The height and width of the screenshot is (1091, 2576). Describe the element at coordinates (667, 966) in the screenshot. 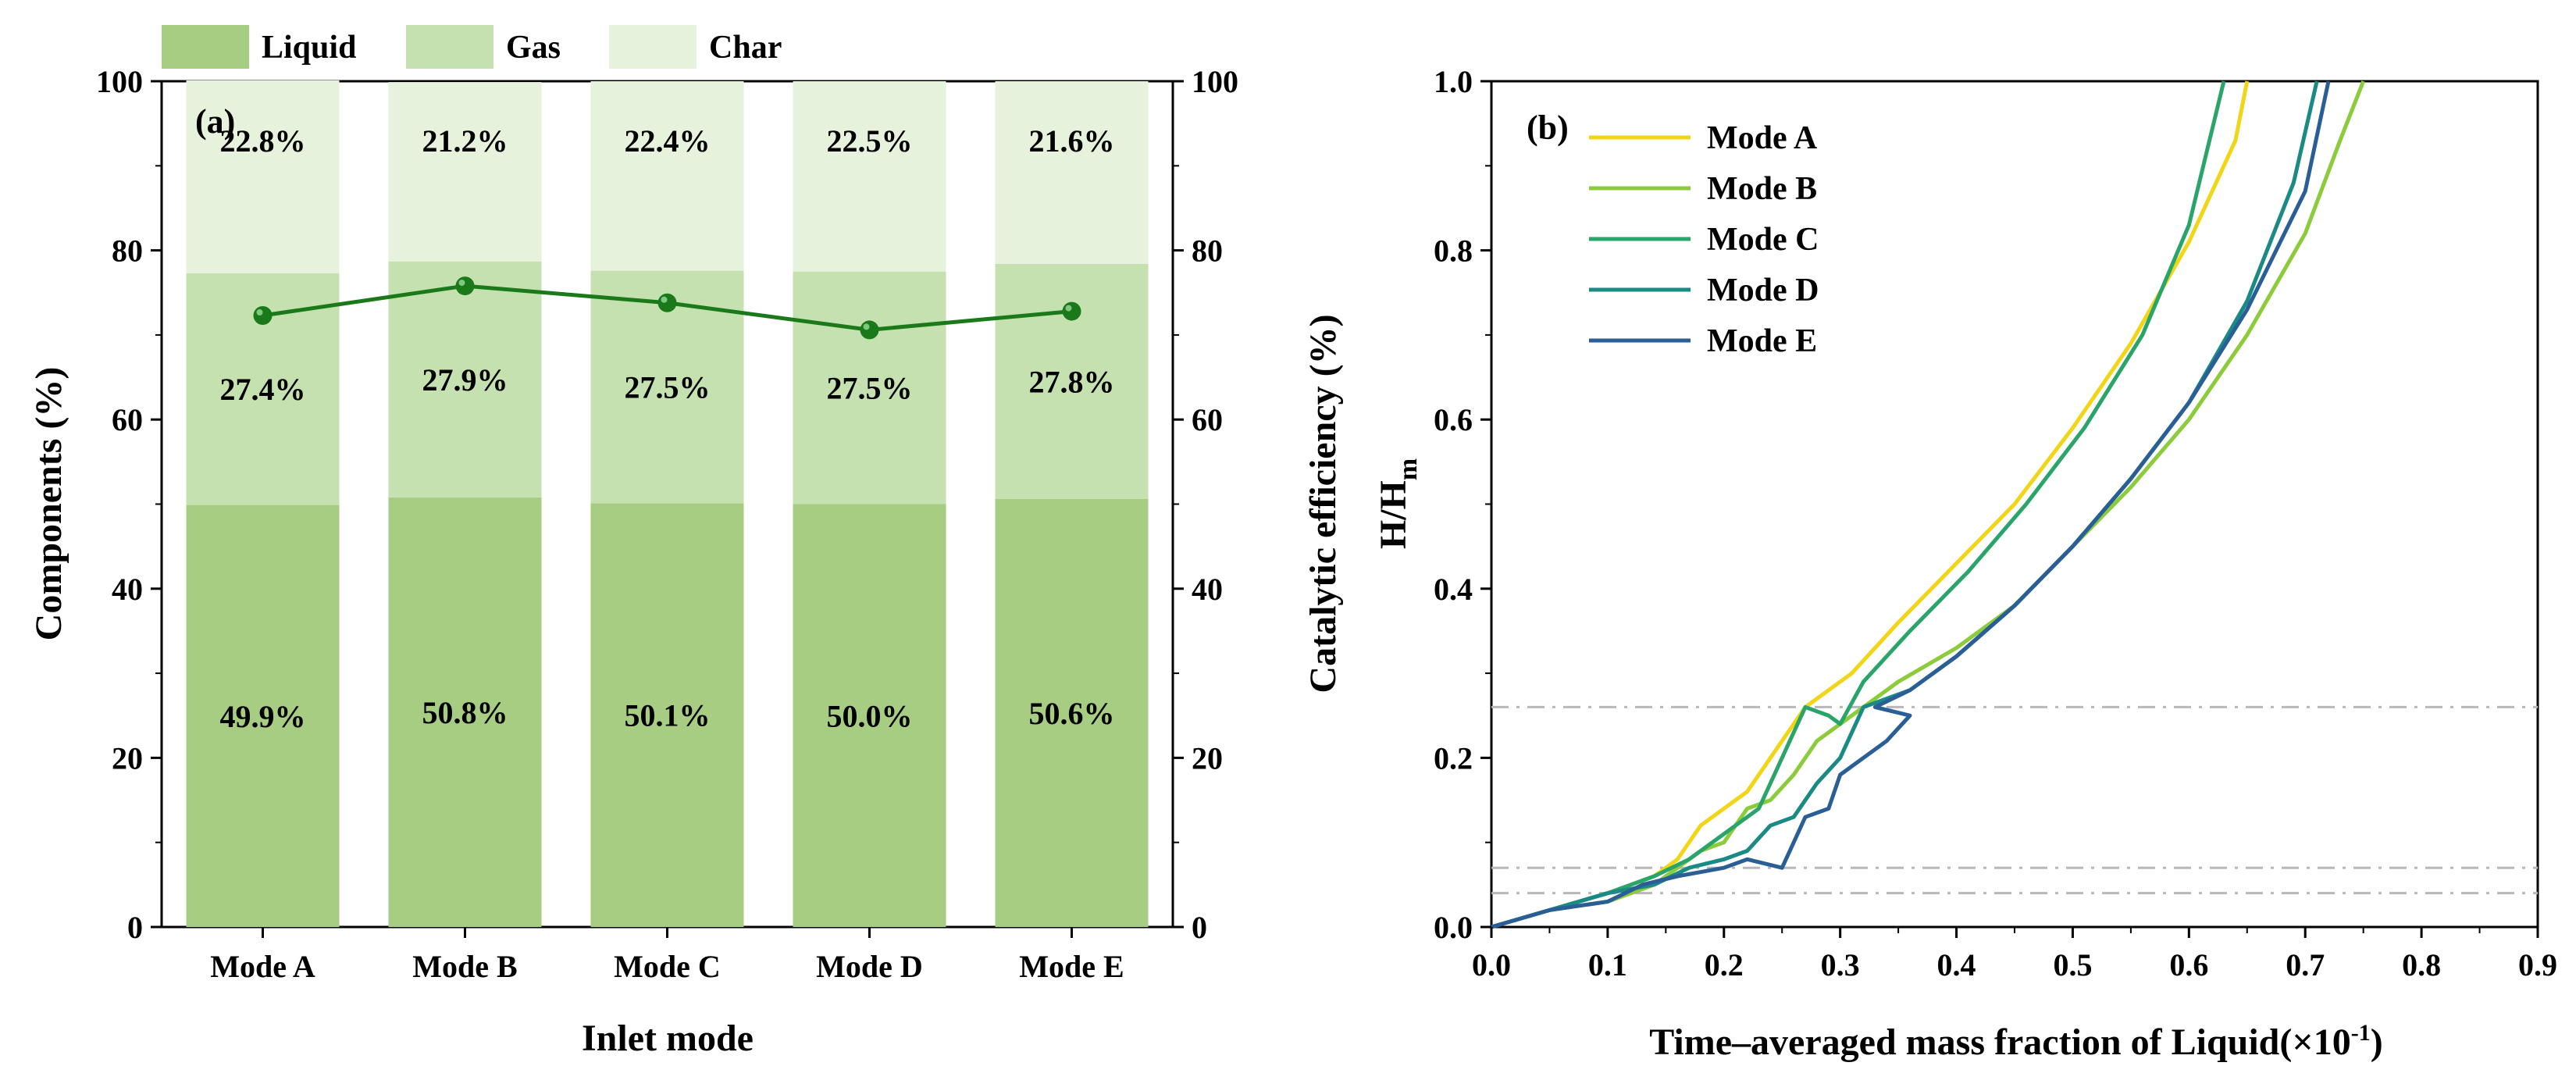

I see `x-tick-label-a: Mode C` at that location.